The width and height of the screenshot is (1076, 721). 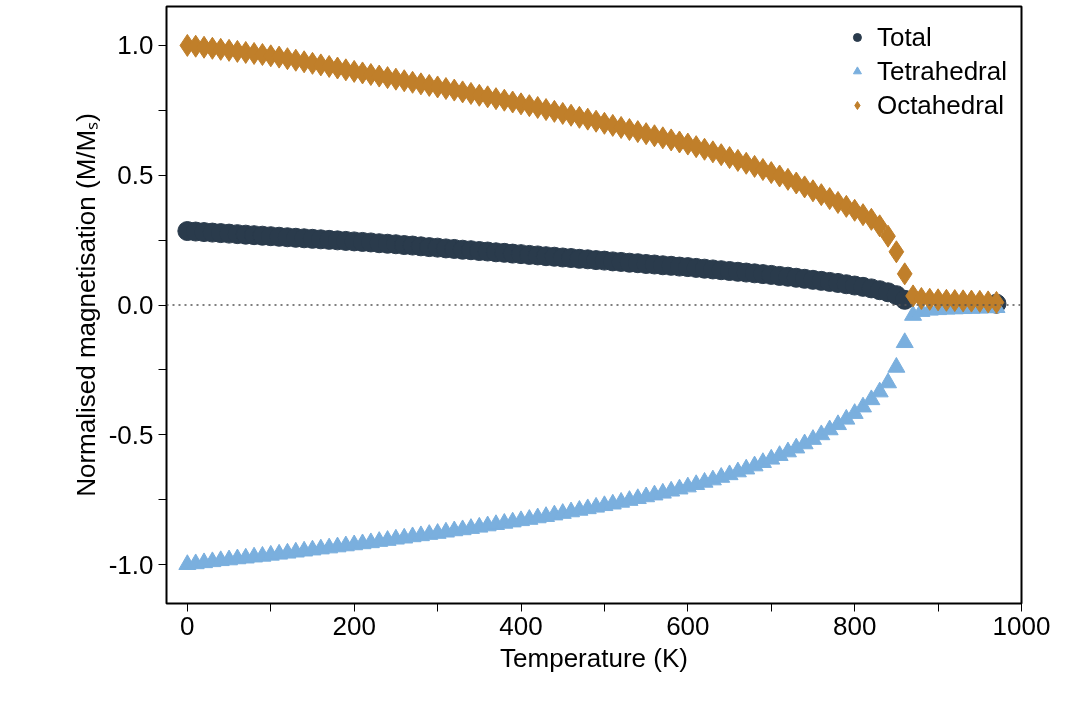 I want to click on y-axis-title: Normalised magnetisation (M/Mₛ), so click(x=85, y=305).